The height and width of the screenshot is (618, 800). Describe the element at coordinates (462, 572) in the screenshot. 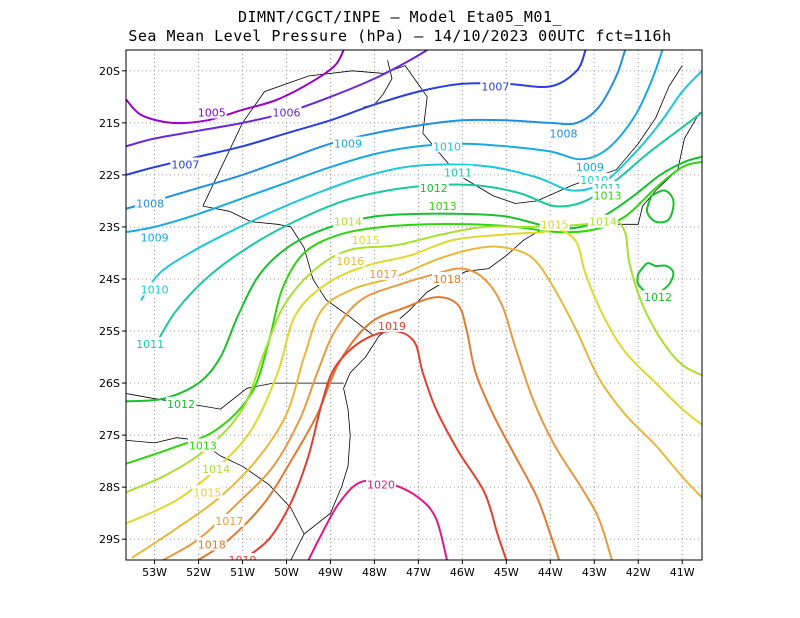

I see `x-tick-label: 46W` at that location.